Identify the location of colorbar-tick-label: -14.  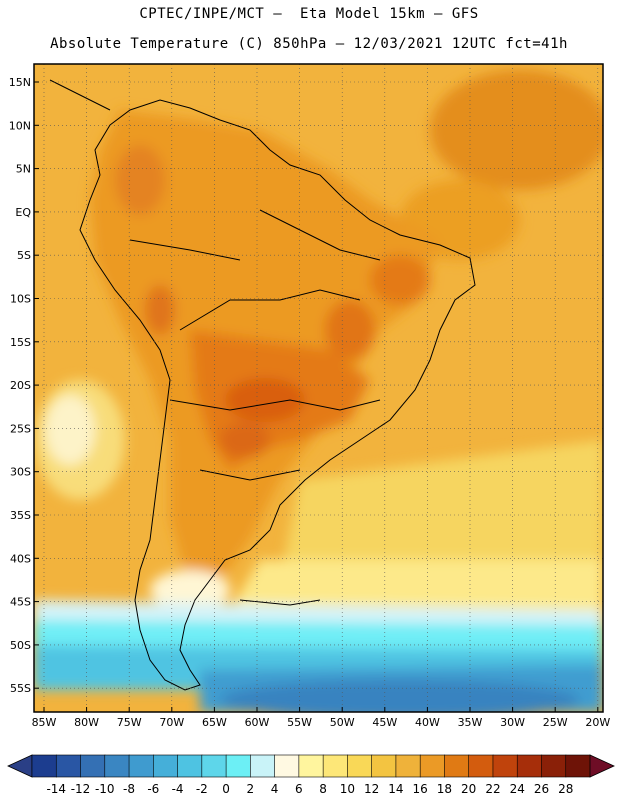
(56, 789).